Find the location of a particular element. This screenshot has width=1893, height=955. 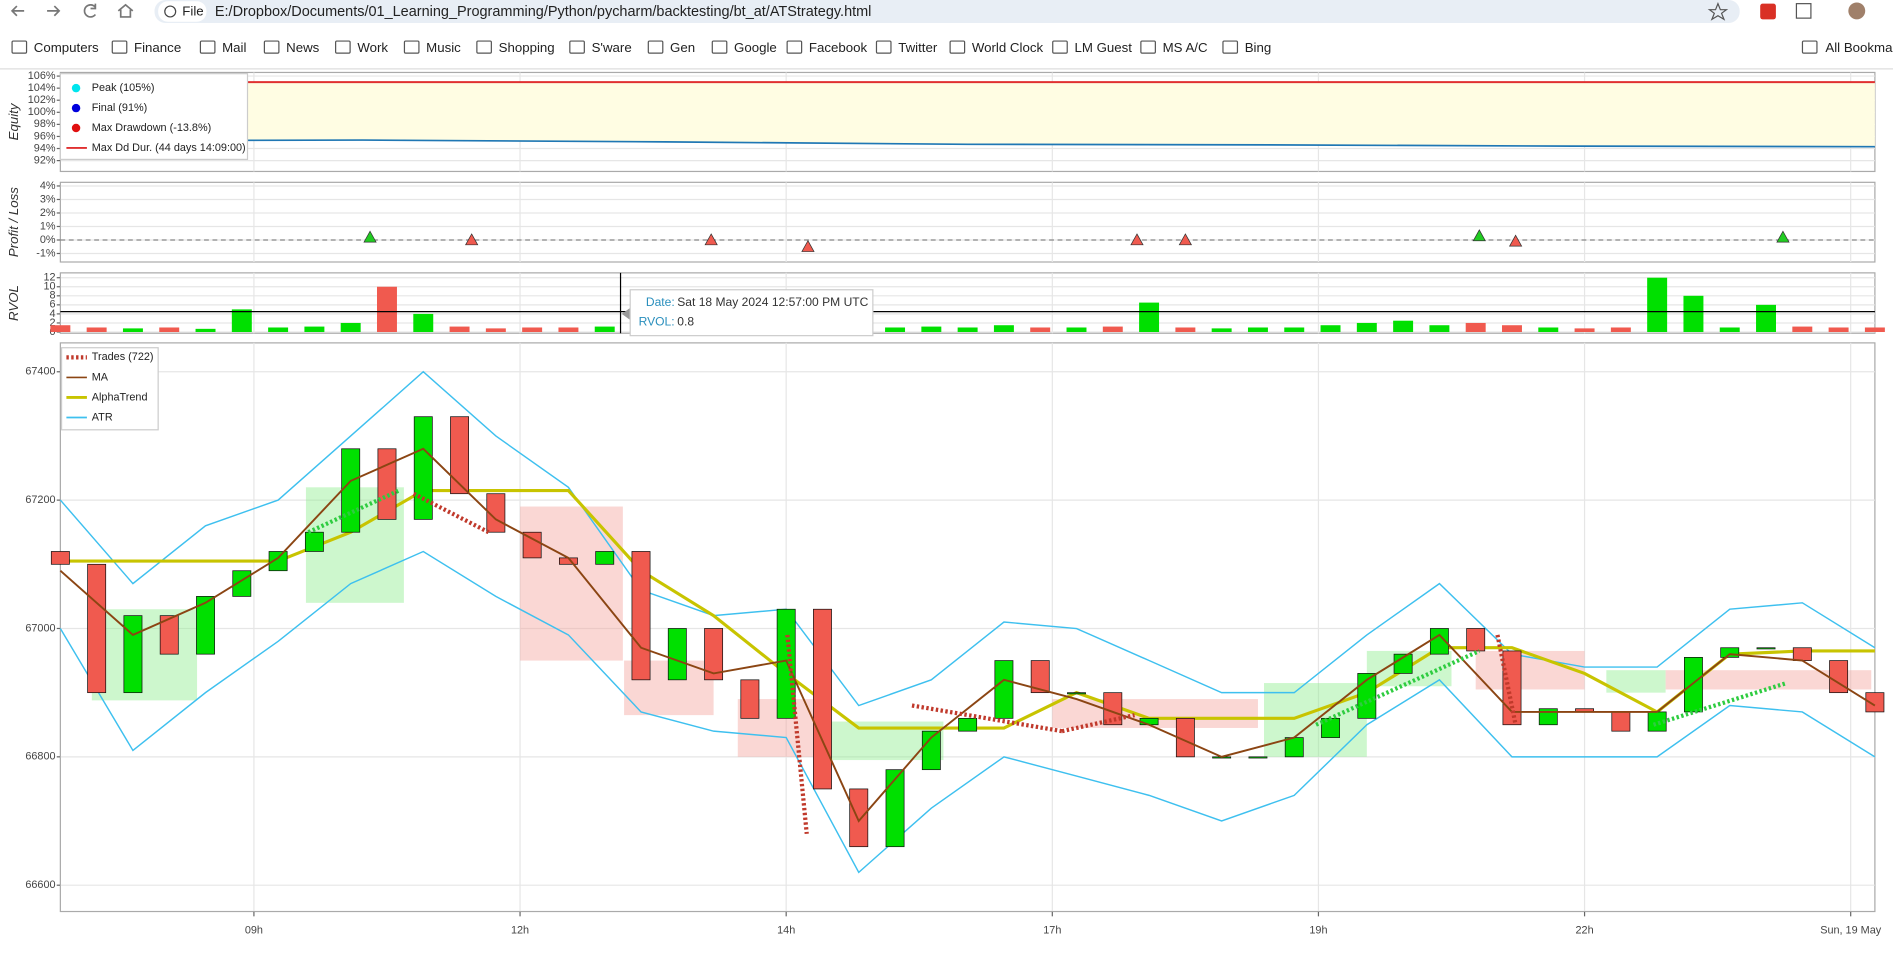

bookmark: Google is located at coordinates (755, 47).